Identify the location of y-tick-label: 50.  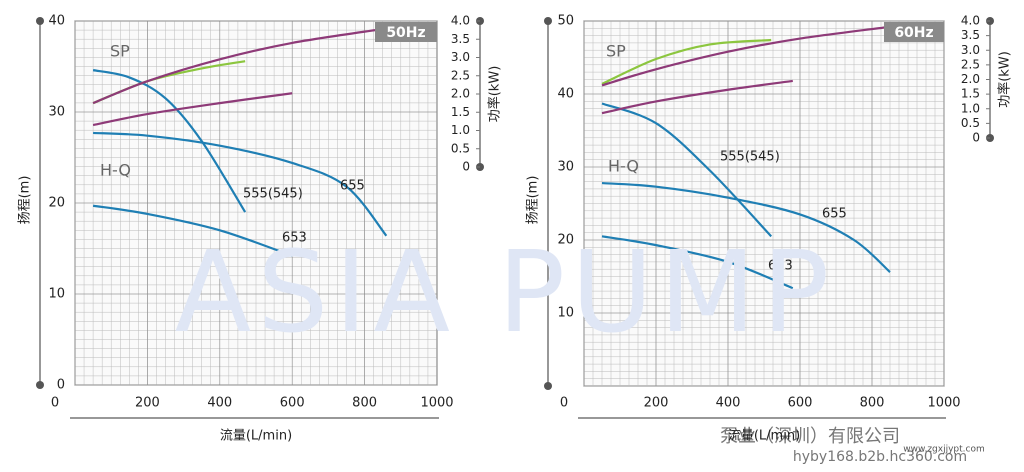
(565, 21).